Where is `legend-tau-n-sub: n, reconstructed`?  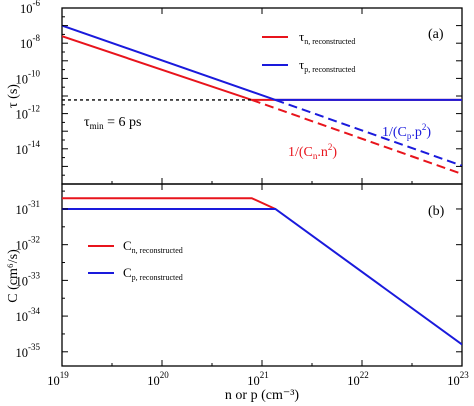 legend-tau-n-sub: n, reconstructed is located at coordinates (329, 41).